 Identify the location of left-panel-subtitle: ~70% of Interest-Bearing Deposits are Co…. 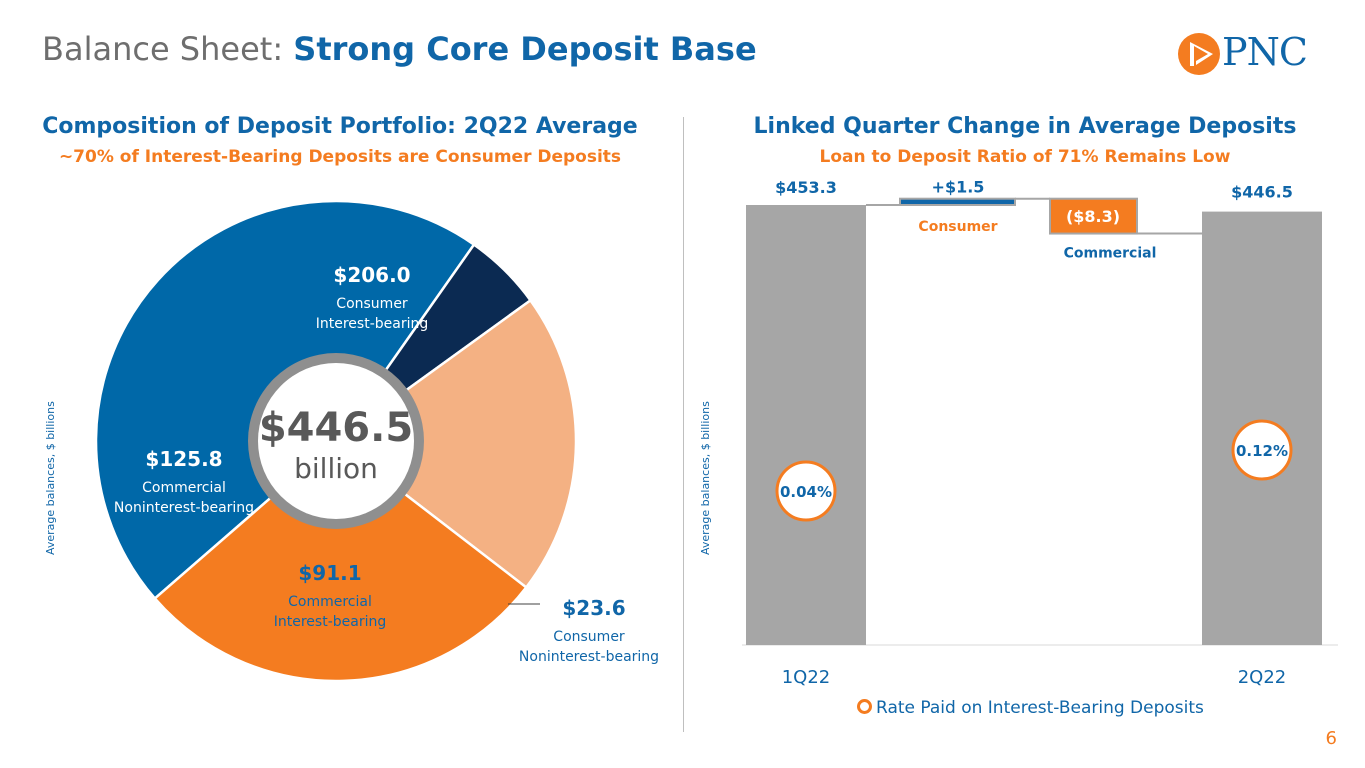
(340, 157).